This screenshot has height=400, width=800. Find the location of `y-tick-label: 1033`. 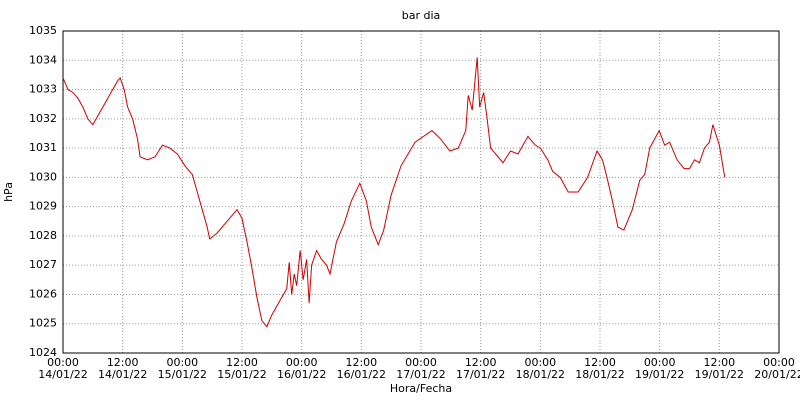

y-tick-label: 1033 is located at coordinates (43, 89).